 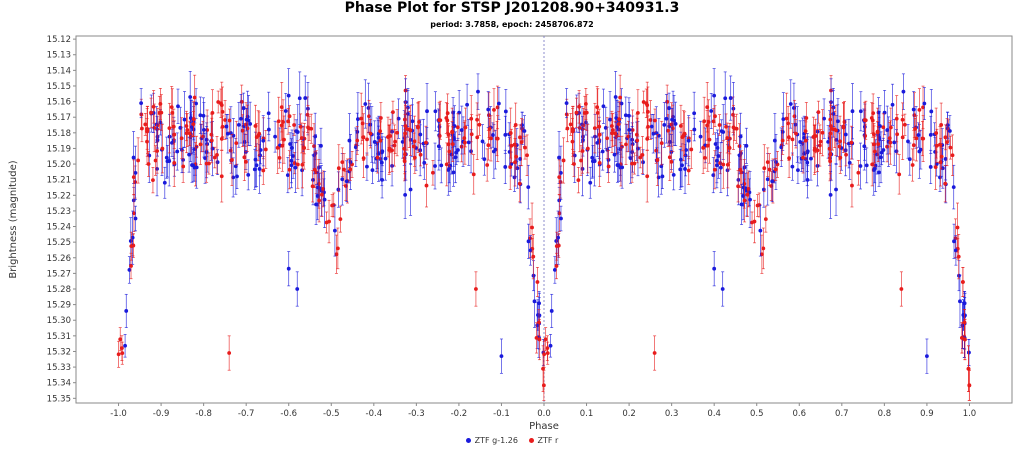 I want to click on x-tick-label: 0.1, so click(x=587, y=414).